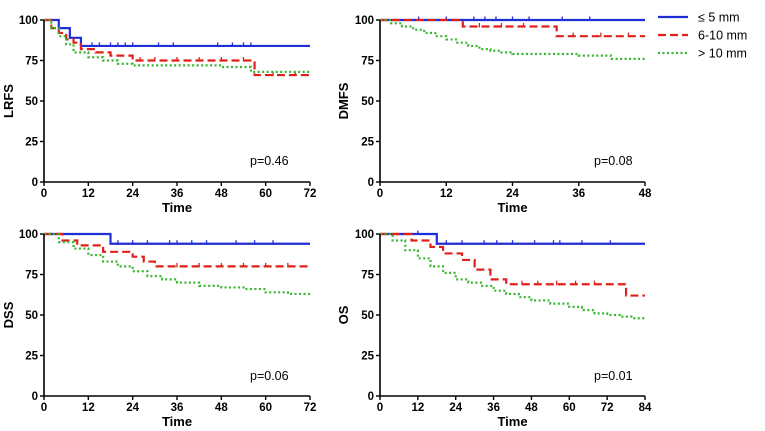 Image resolution: width=765 pixels, height=431 pixels. What do you see at coordinates (8, 101) in the screenshot?
I see `y-axis-title: LRFS` at bounding box center [8, 101].